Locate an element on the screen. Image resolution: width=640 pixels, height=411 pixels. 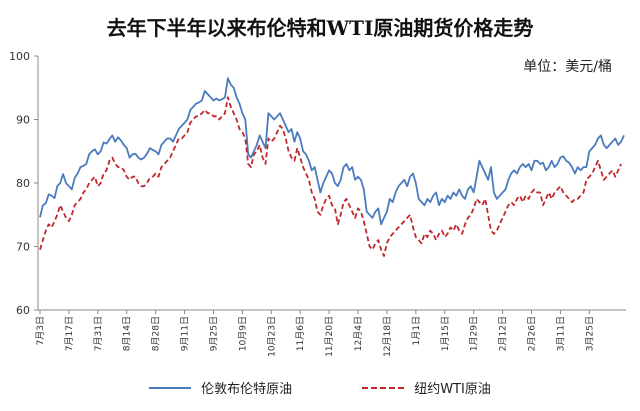
legend-item-wti: 纽约WTI原油 is located at coordinates (426, 387).